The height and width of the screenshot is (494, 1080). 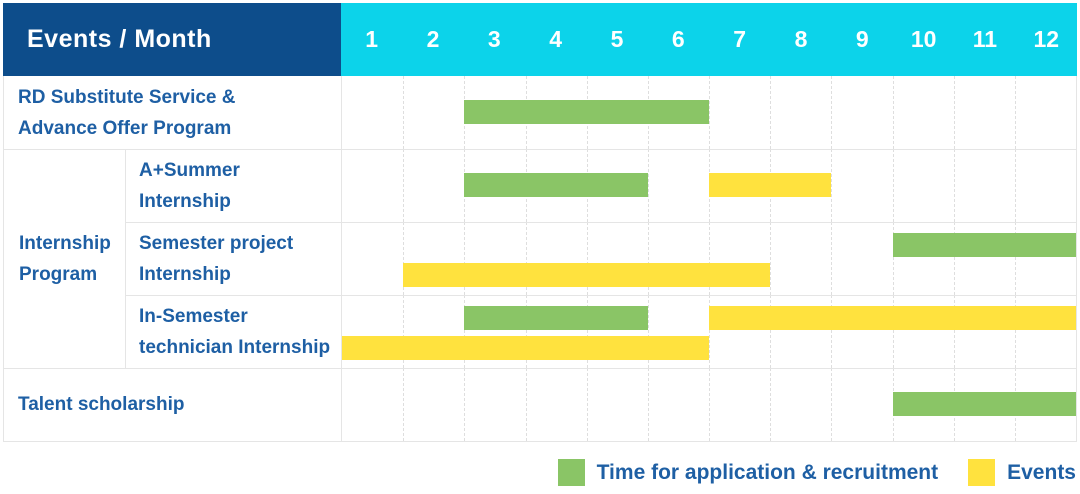 What do you see at coordinates (740, 39) in the screenshot?
I see `month-column-header: 7` at bounding box center [740, 39].